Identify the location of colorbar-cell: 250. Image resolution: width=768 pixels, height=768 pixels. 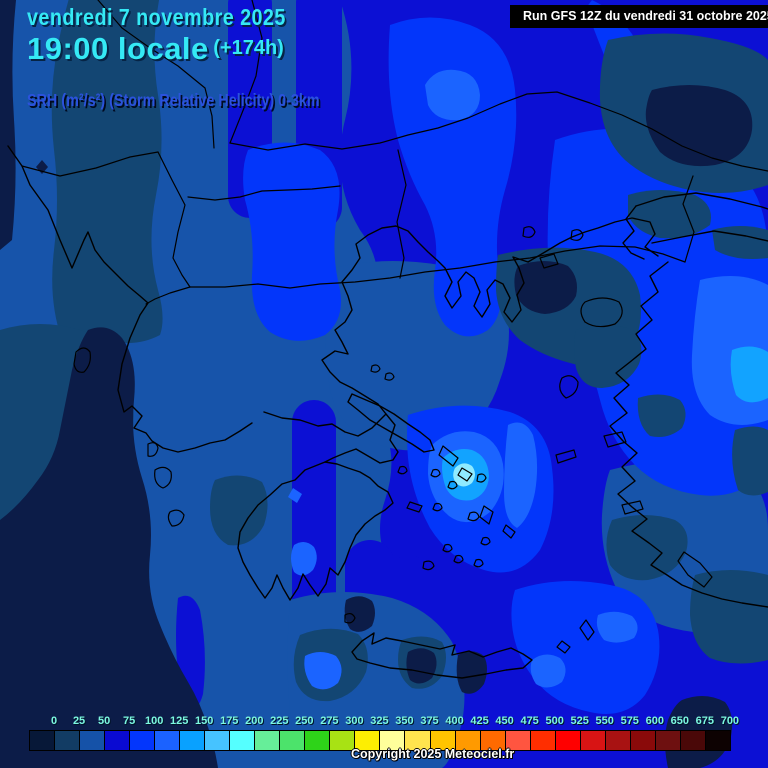
(296, 733).